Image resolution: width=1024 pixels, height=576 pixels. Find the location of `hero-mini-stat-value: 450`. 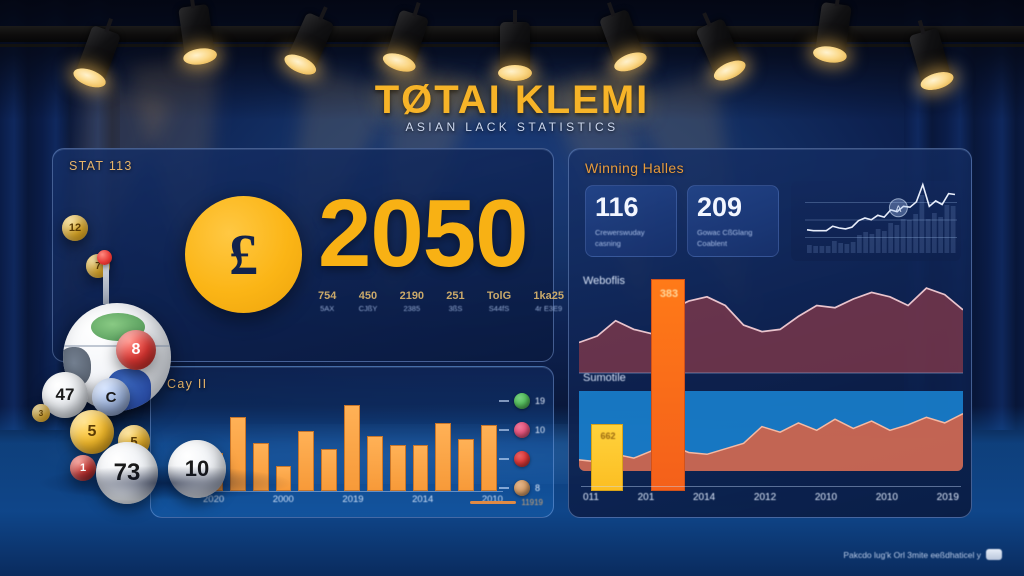

hero-mini-stat-value: 450 is located at coordinates (368, 296).